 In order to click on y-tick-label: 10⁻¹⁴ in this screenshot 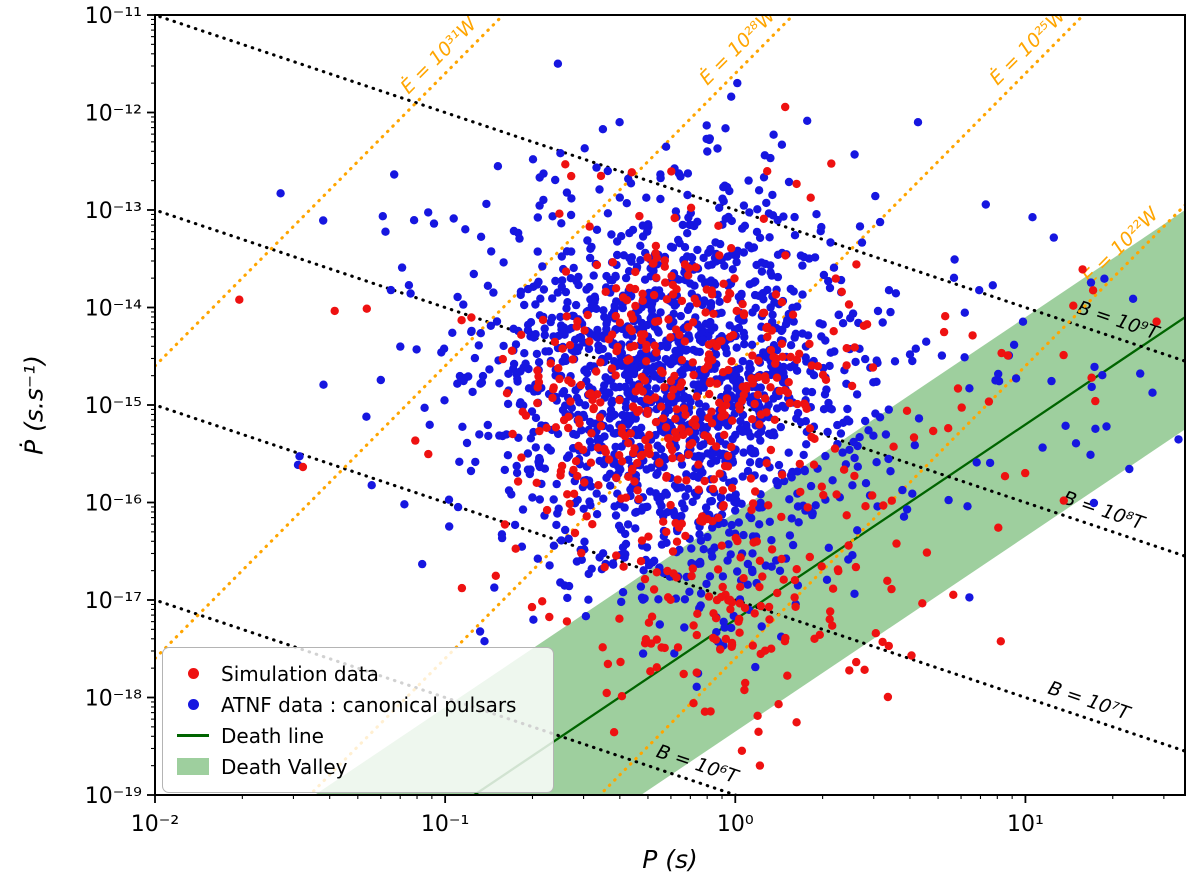, I will do `click(113, 309)`.